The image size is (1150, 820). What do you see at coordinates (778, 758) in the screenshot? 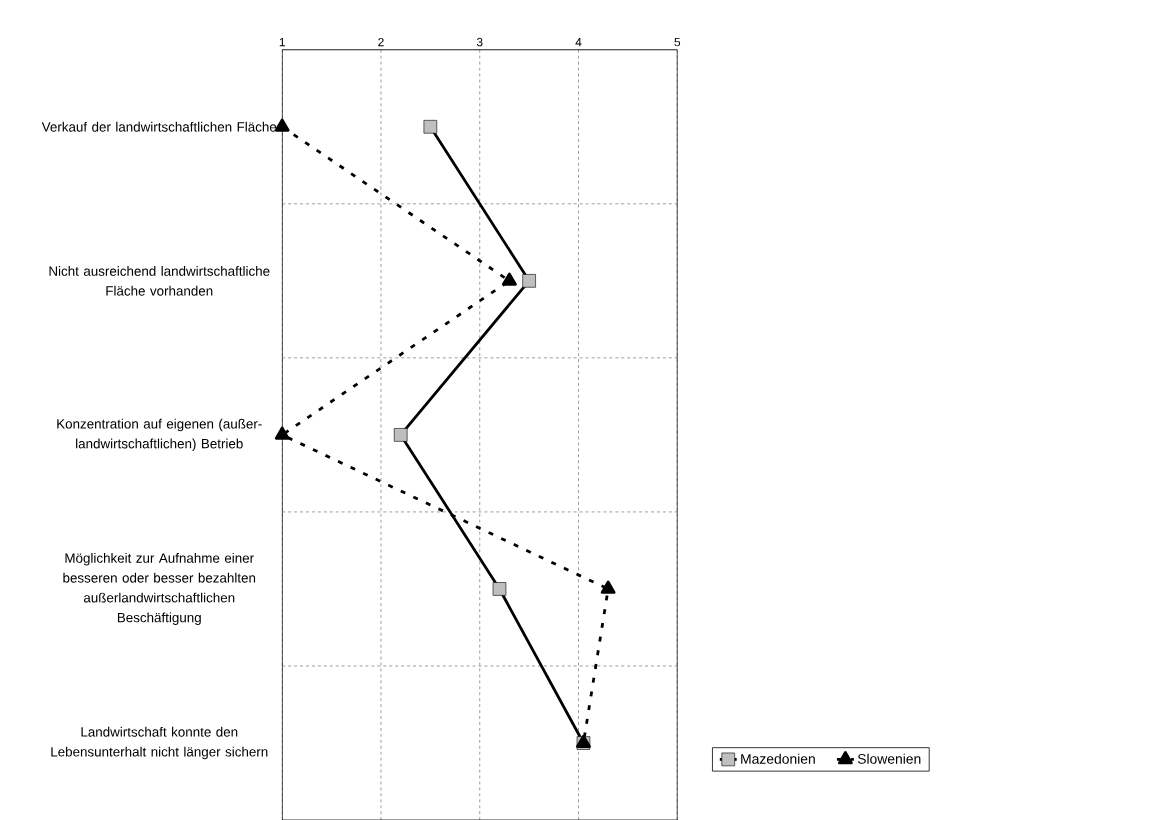
I see `legend-label: Mazedonien` at bounding box center [778, 758].